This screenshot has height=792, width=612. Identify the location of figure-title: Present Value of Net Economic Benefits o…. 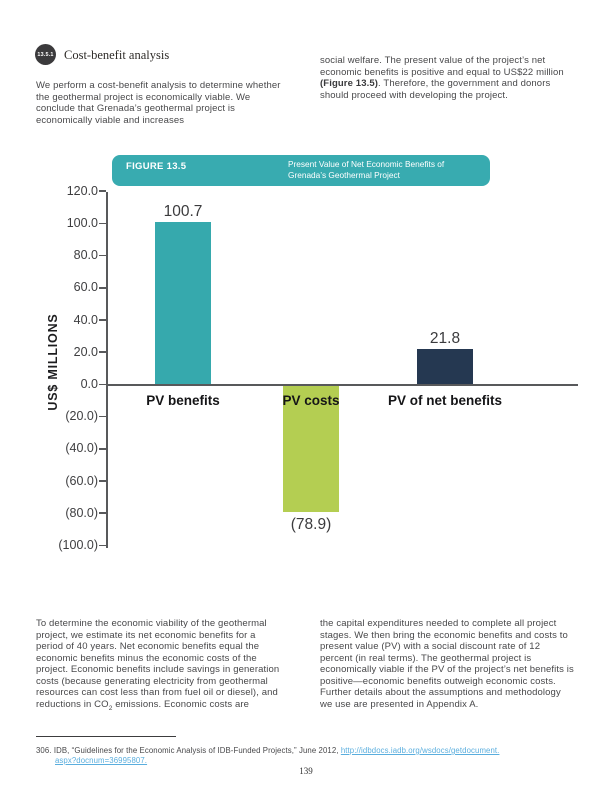
(385, 170).